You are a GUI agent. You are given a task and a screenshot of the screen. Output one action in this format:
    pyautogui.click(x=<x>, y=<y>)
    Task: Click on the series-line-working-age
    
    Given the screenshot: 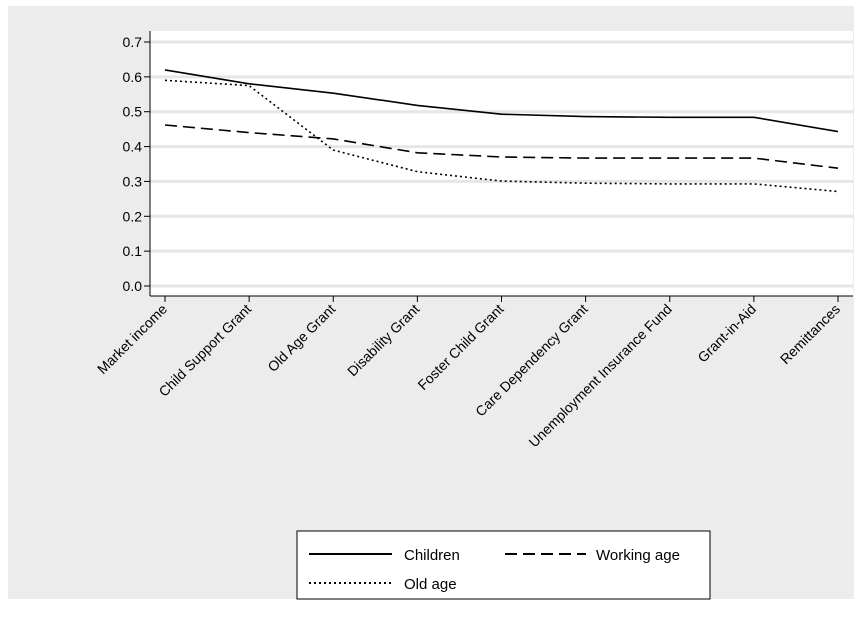 What is the action you would take?
    pyautogui.click(x=501, y=146)
    